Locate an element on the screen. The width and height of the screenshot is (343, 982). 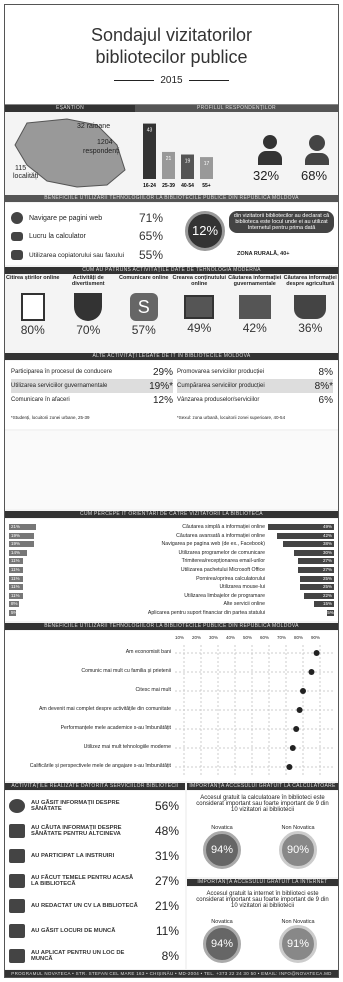
printer-icon is located at coordinates (17, 255).